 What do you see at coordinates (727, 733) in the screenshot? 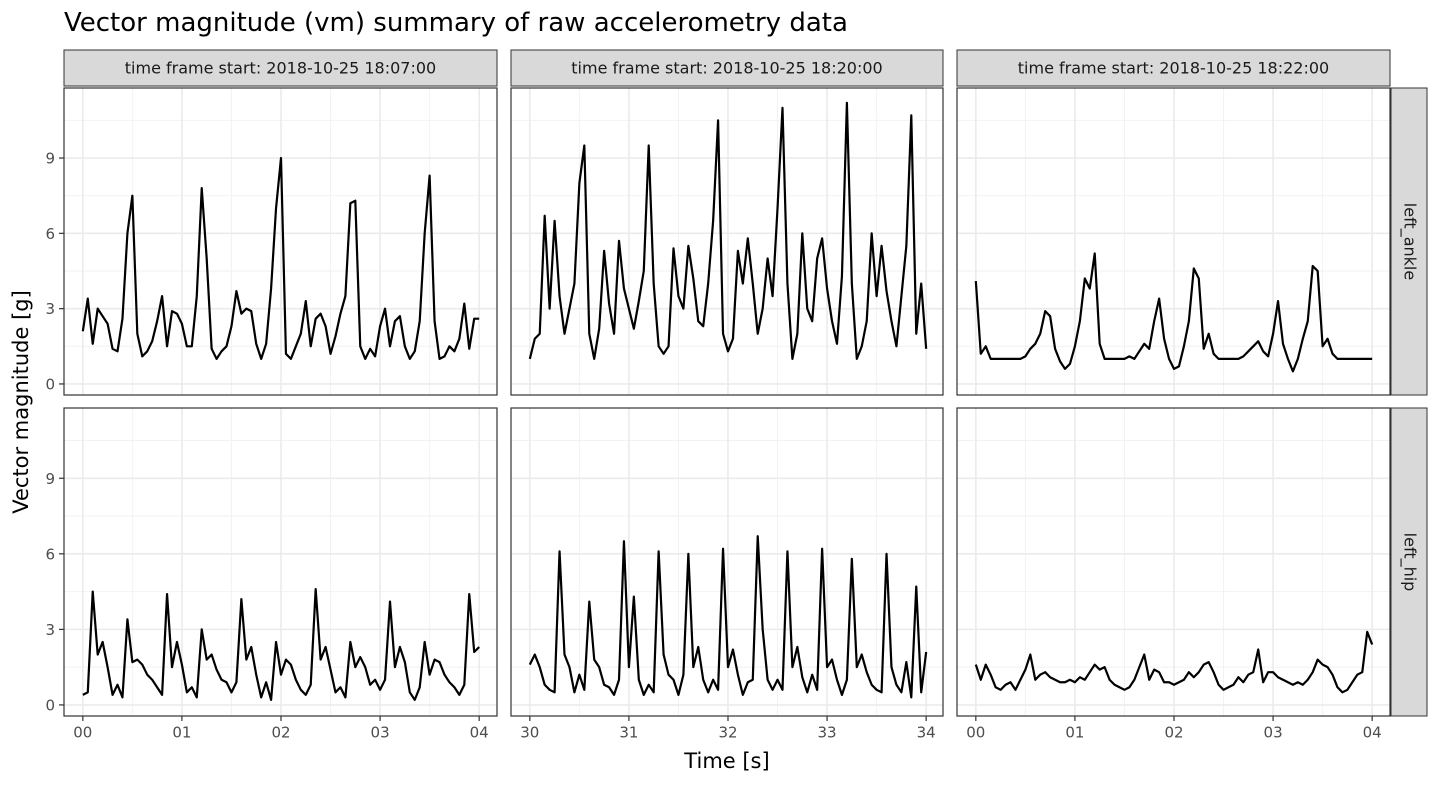
I see `x-tick-label: 32` at bounding box center [727, 733].